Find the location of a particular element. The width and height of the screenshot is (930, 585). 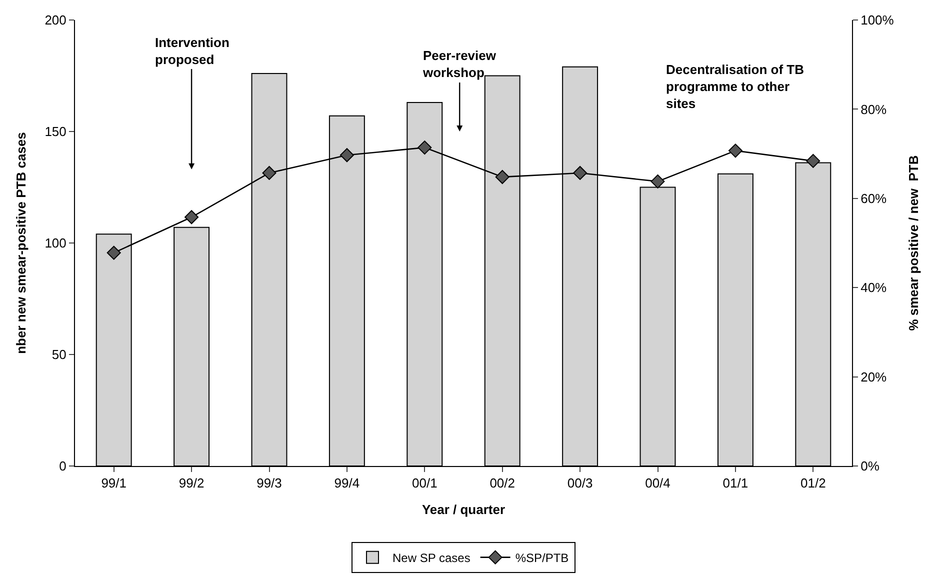

y2-tick-label: 20% is located at coordinates (874, 376).